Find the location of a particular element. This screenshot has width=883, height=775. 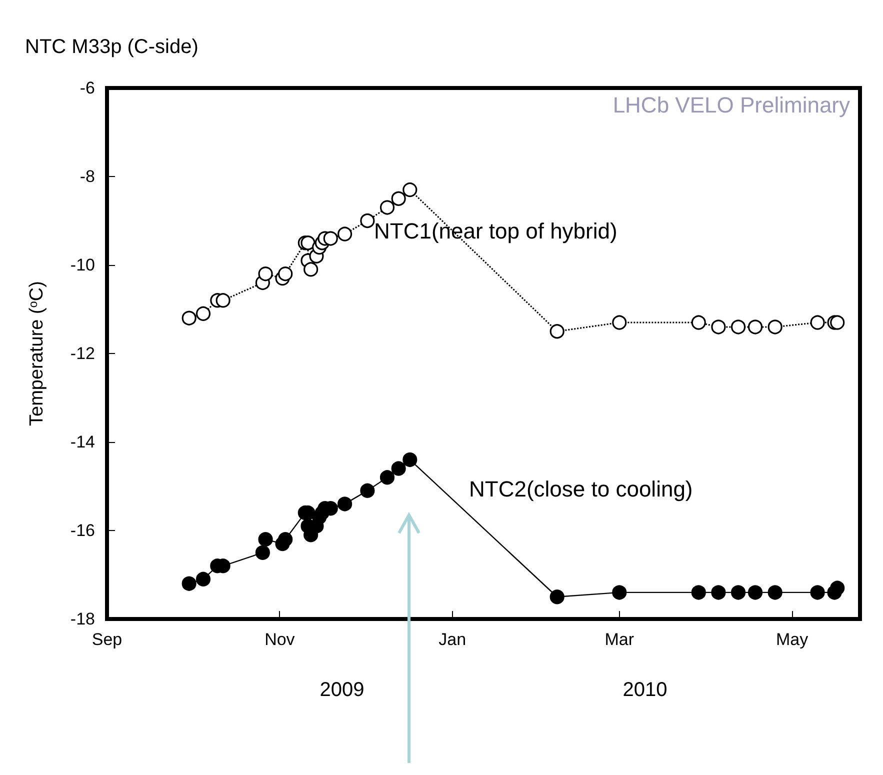

y-tick-label: -14 is located at coordinates (82, 442).